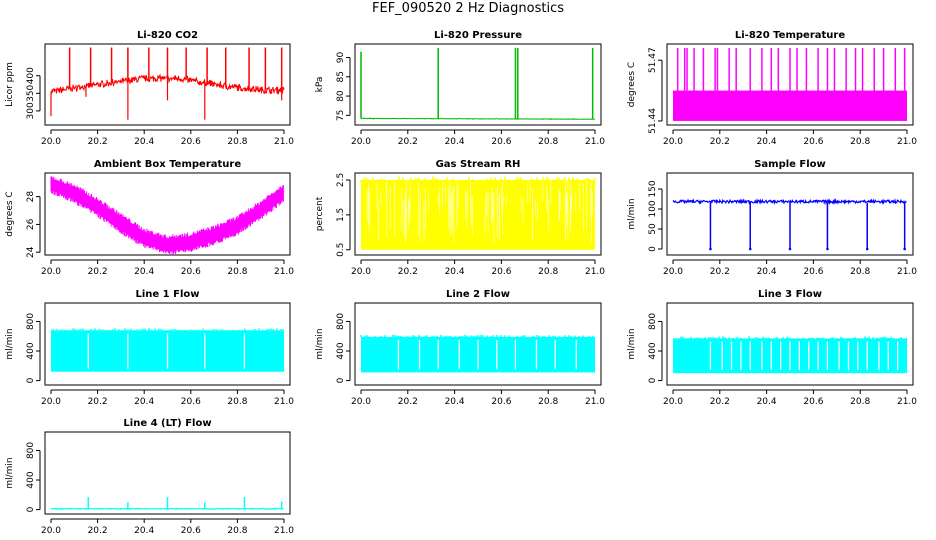  What do you see at coordinates (653, 208) in the screenshot?
I see `y-tick-label: 100` at bounding box center [653, 208].